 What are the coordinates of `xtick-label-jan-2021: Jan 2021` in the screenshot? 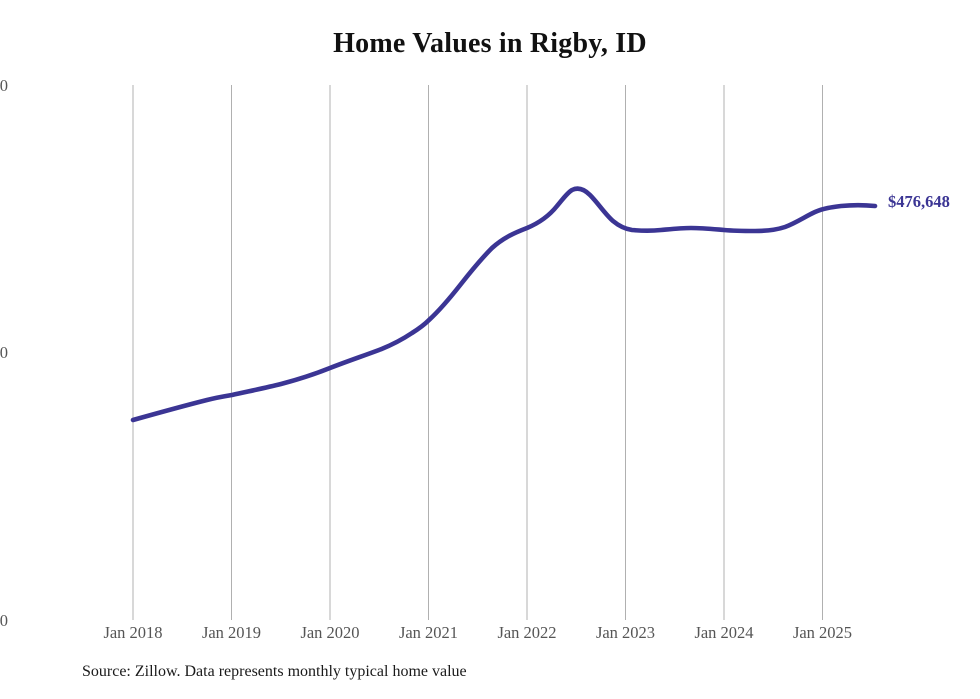 It's located at (428, 632).